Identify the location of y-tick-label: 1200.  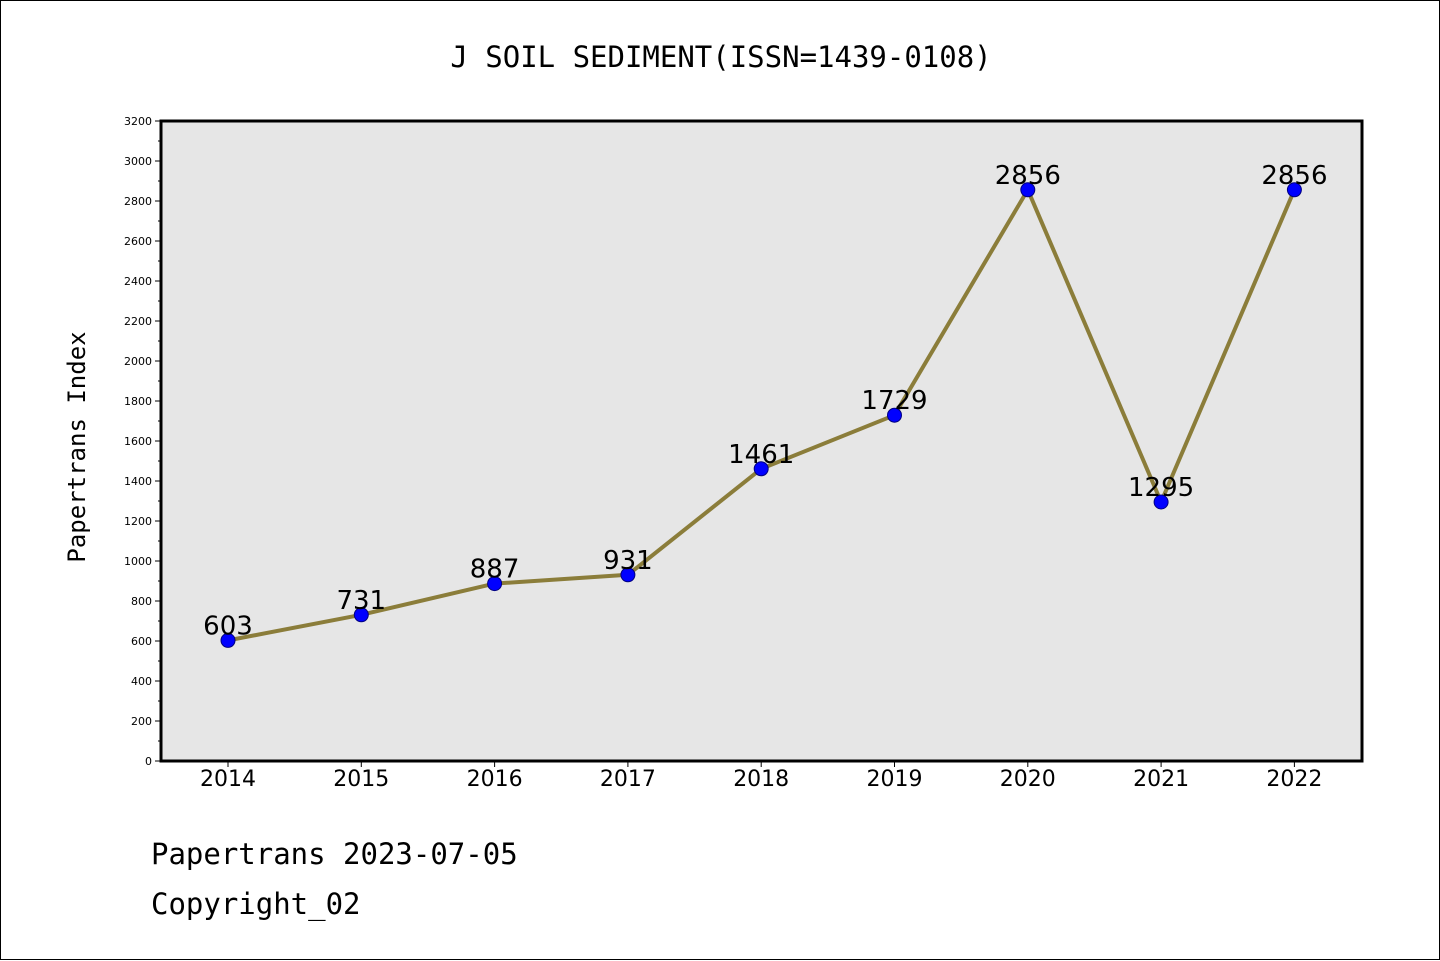
(138, 521).